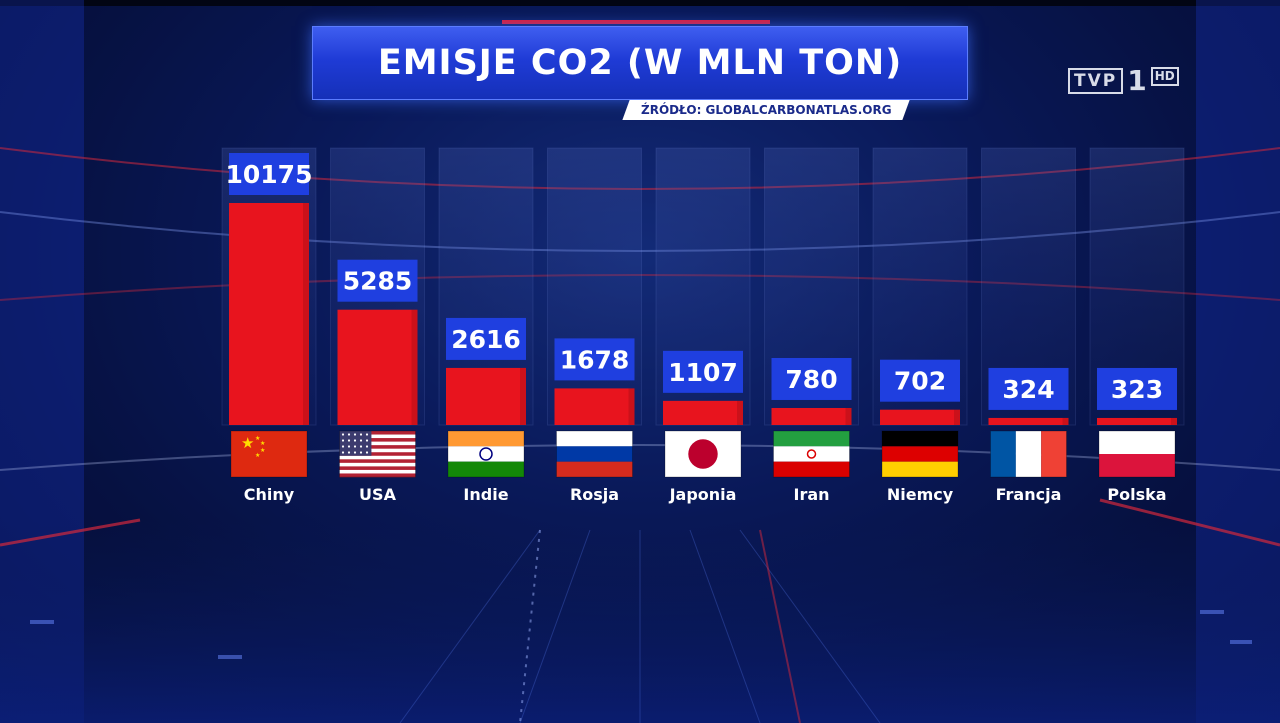 This screenshot has width=1280, height=723. What do you see at coordinates (703, 454) in the screenshot?
I see `japan-flag-icon` at bounding box center [703, 454].